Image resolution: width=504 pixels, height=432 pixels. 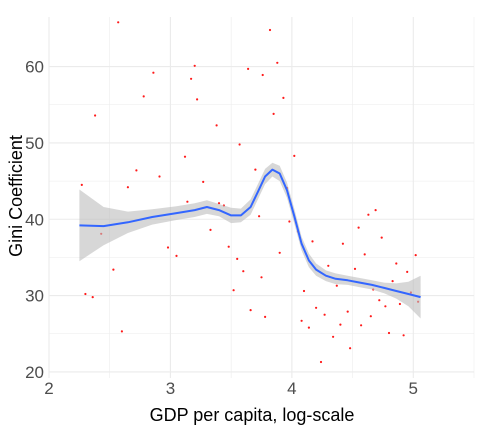 I want to click on x-tick-label: 4, so click(x=291, y=388).